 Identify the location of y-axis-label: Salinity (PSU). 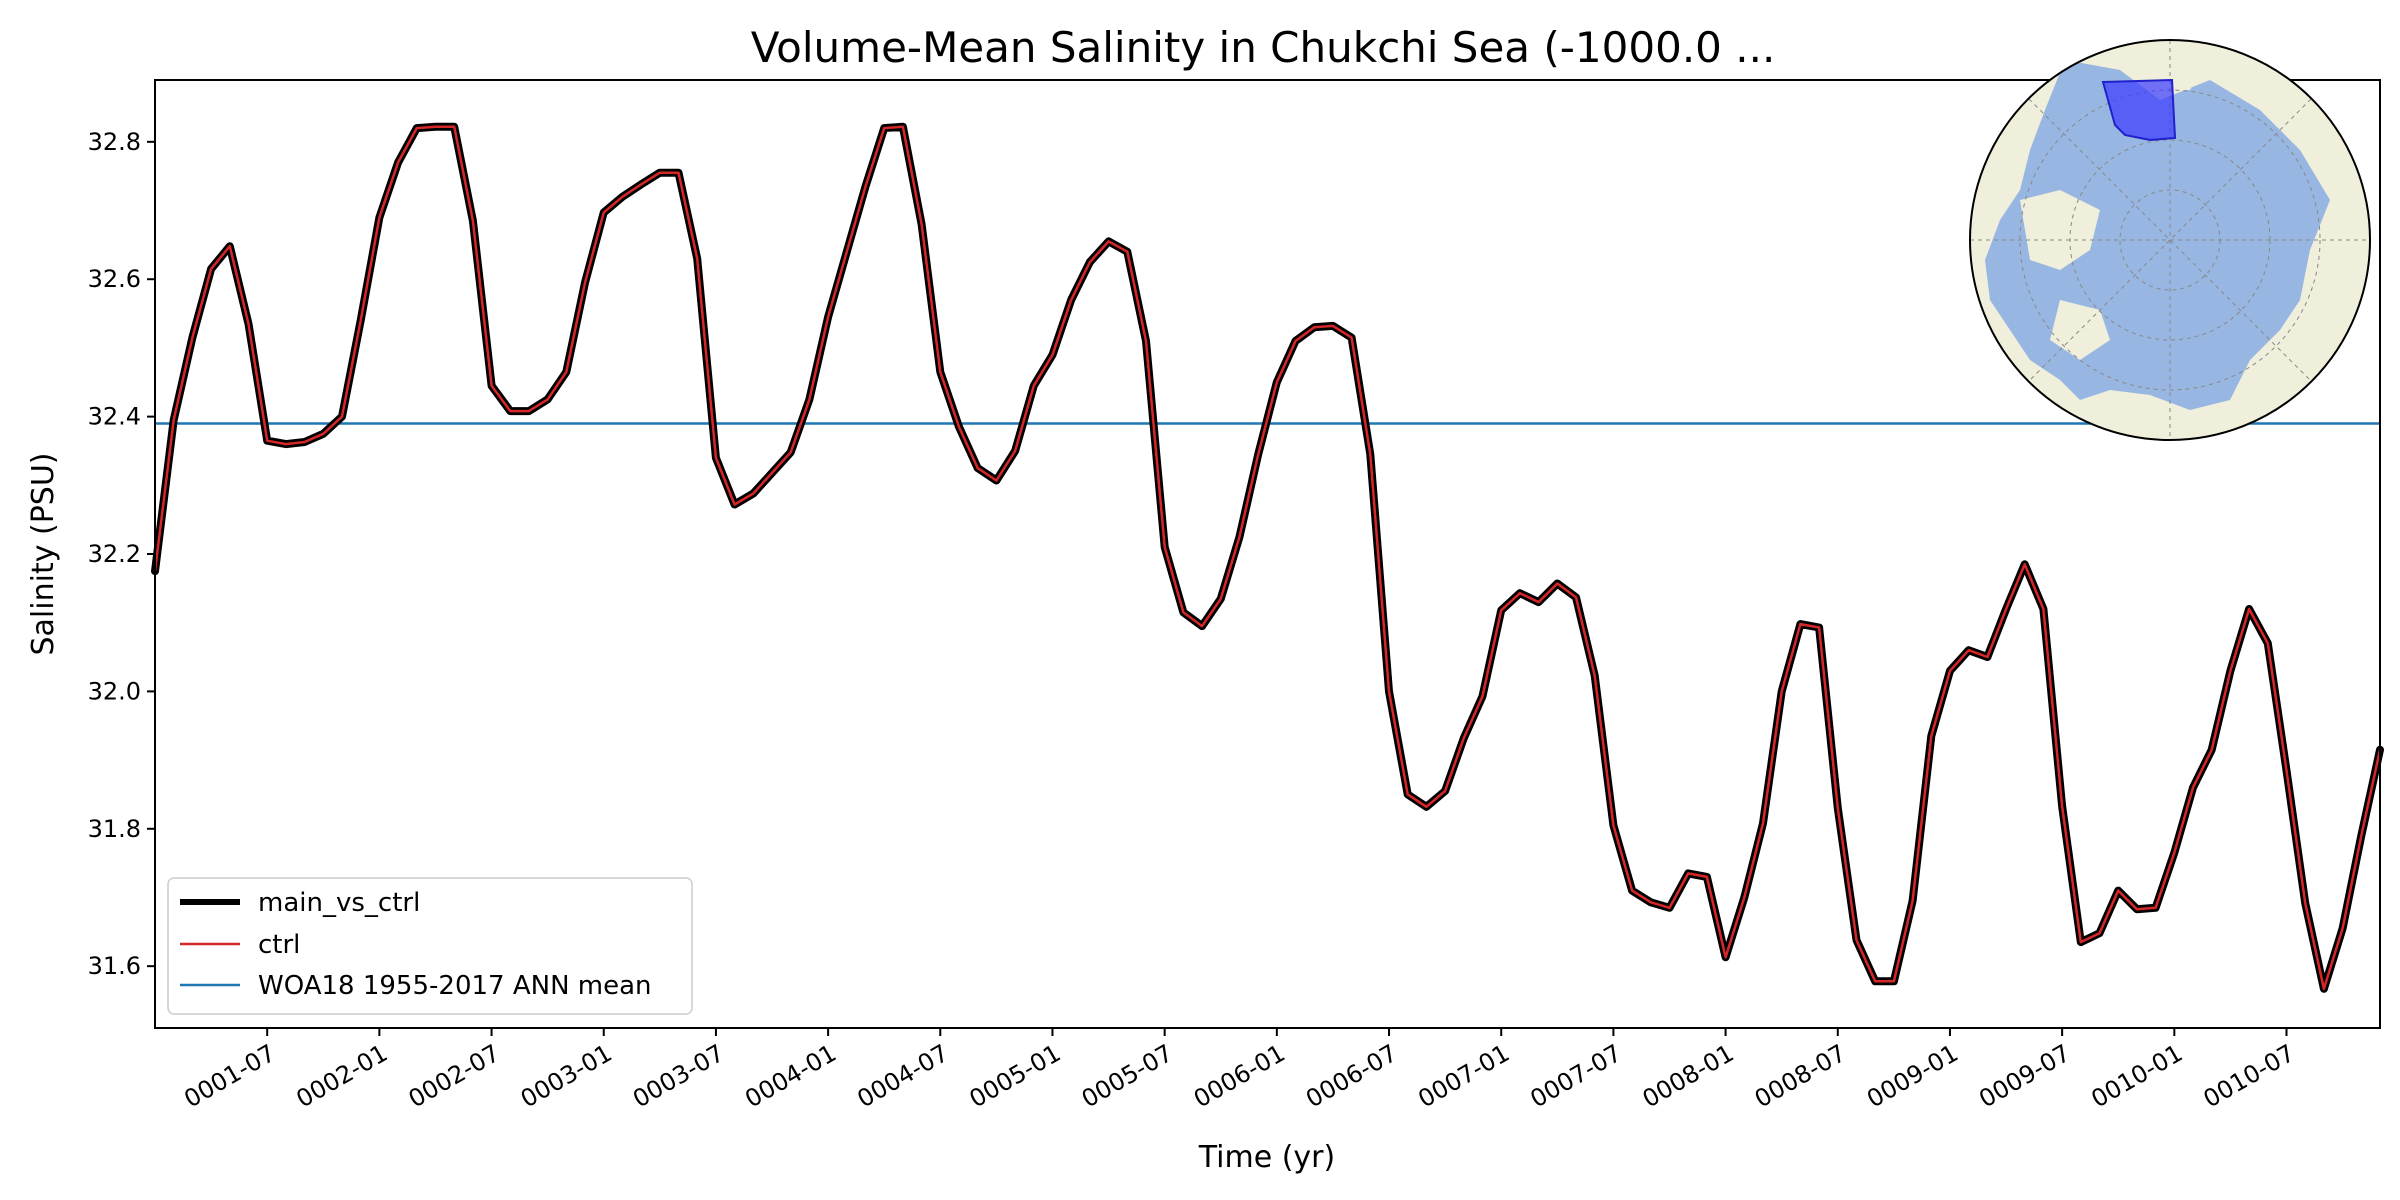
(43, 554).